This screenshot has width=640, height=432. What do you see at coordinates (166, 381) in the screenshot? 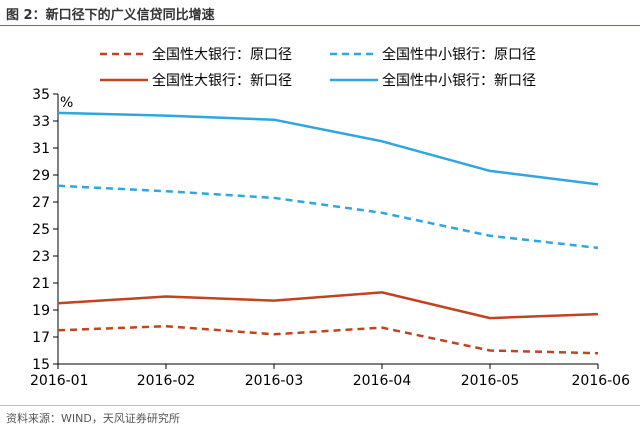
I see `x-tick-label: 2016-02` at bounding box center [166, 381].